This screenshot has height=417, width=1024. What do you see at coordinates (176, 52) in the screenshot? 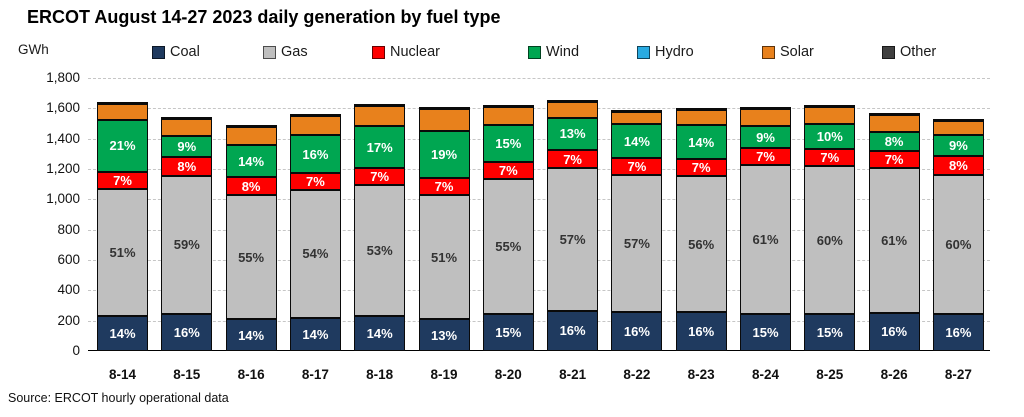
I see `legend-item-coal: Coal` at bounding box center [176, 52].